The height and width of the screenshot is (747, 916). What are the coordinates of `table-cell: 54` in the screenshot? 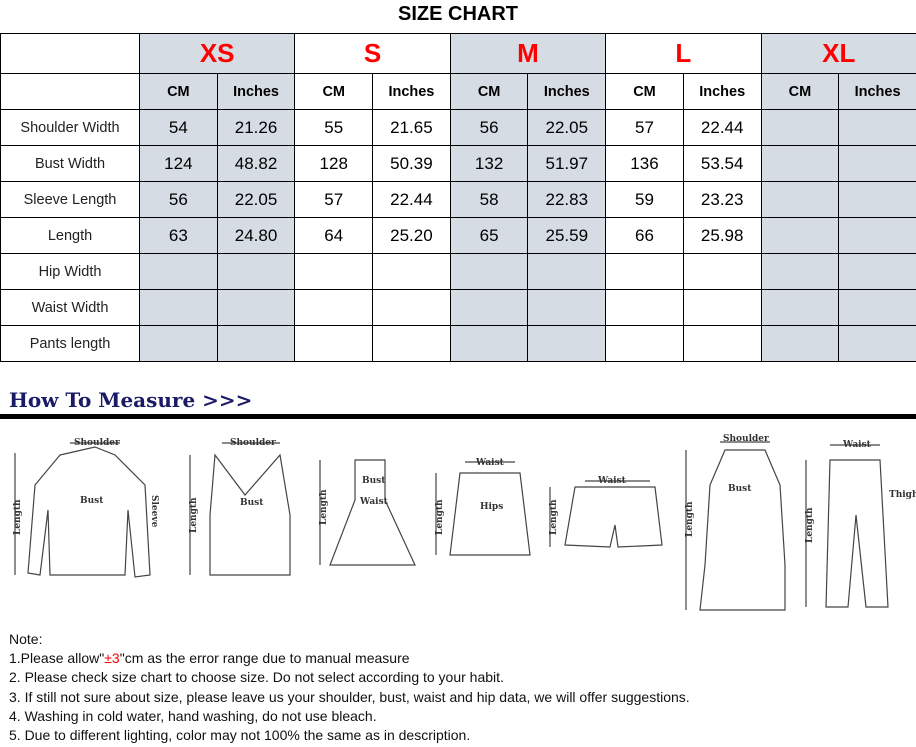 It's located at (178, 127).